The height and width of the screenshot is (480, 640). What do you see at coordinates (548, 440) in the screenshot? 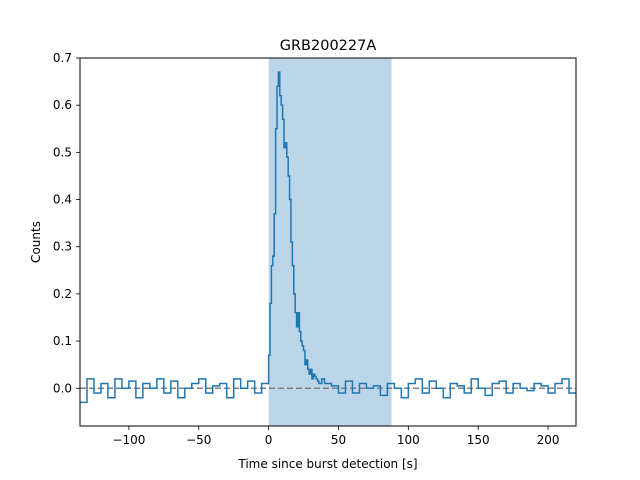
I see `x-tick-label: 200` at bounding box center [548, 440].